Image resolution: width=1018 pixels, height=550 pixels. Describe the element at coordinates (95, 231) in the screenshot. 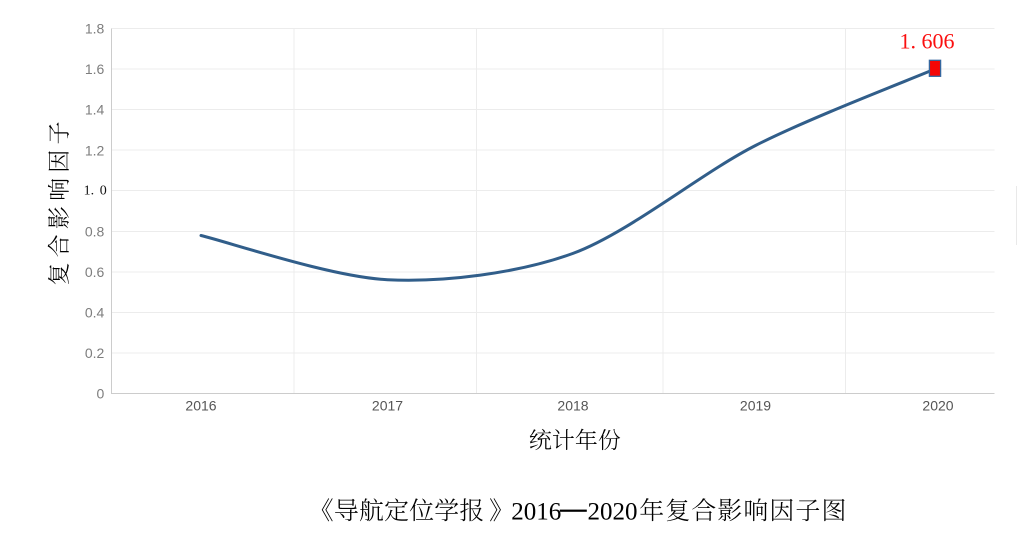

I see `svg-text: 0.8` at that location.